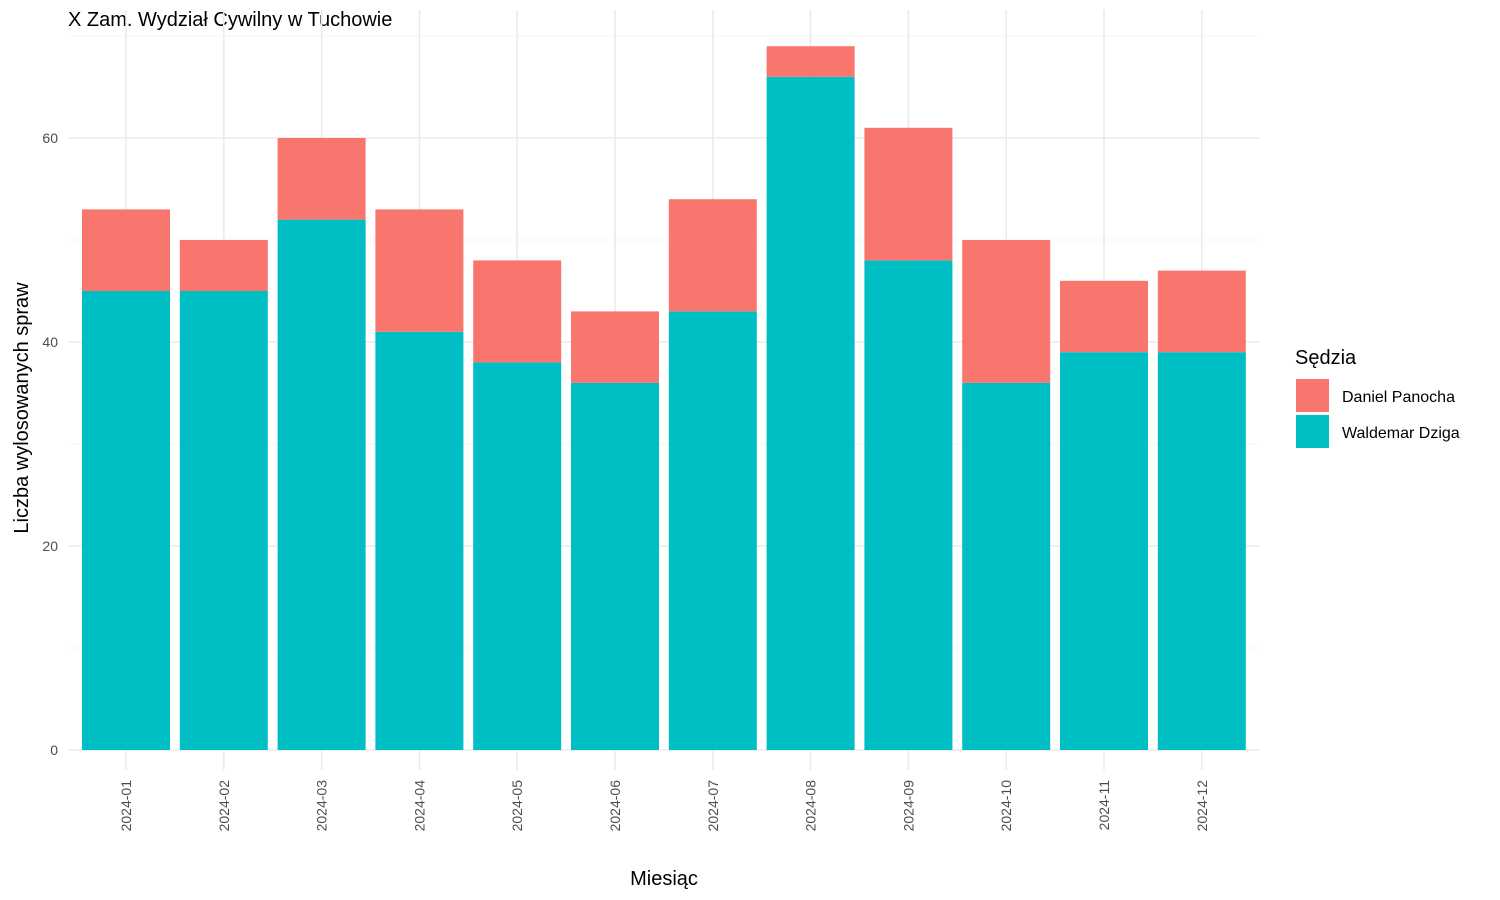  Describe the element at coordinates (22, 408) in the screenshot. I see `y-axis-title: Liczba wylosowanych spraw` at that location.